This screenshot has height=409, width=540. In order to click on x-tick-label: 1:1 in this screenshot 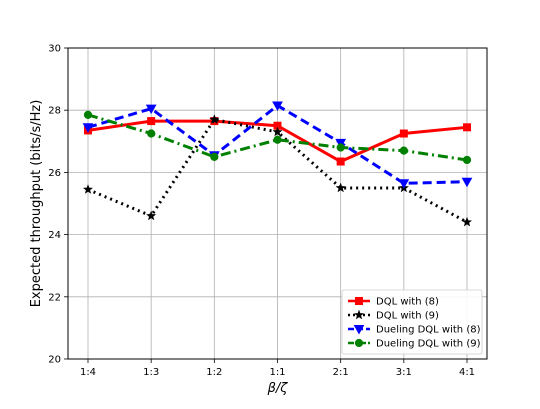, I will do `click(277, 372)`.